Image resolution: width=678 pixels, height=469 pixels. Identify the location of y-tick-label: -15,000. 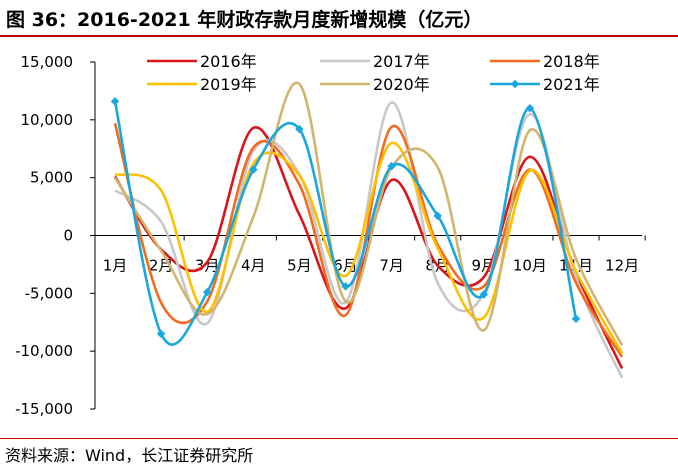
(44, 409).